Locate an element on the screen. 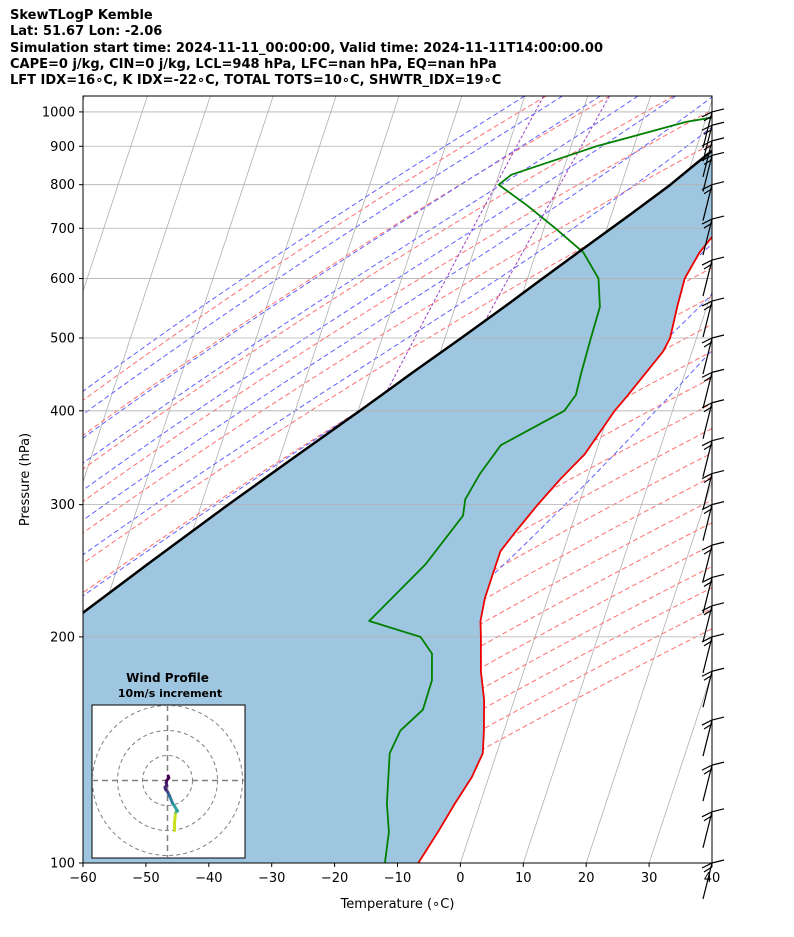 This screenshot has width=794, height=937. y-tick-label: 900 is located at coordinates (62, 147).